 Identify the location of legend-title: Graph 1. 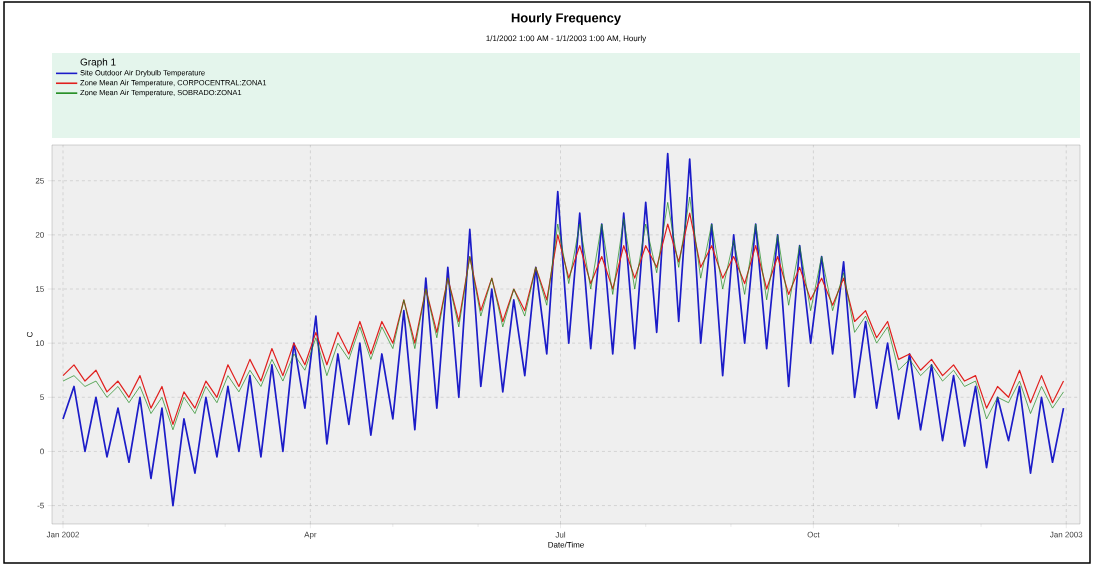
(98, 63).